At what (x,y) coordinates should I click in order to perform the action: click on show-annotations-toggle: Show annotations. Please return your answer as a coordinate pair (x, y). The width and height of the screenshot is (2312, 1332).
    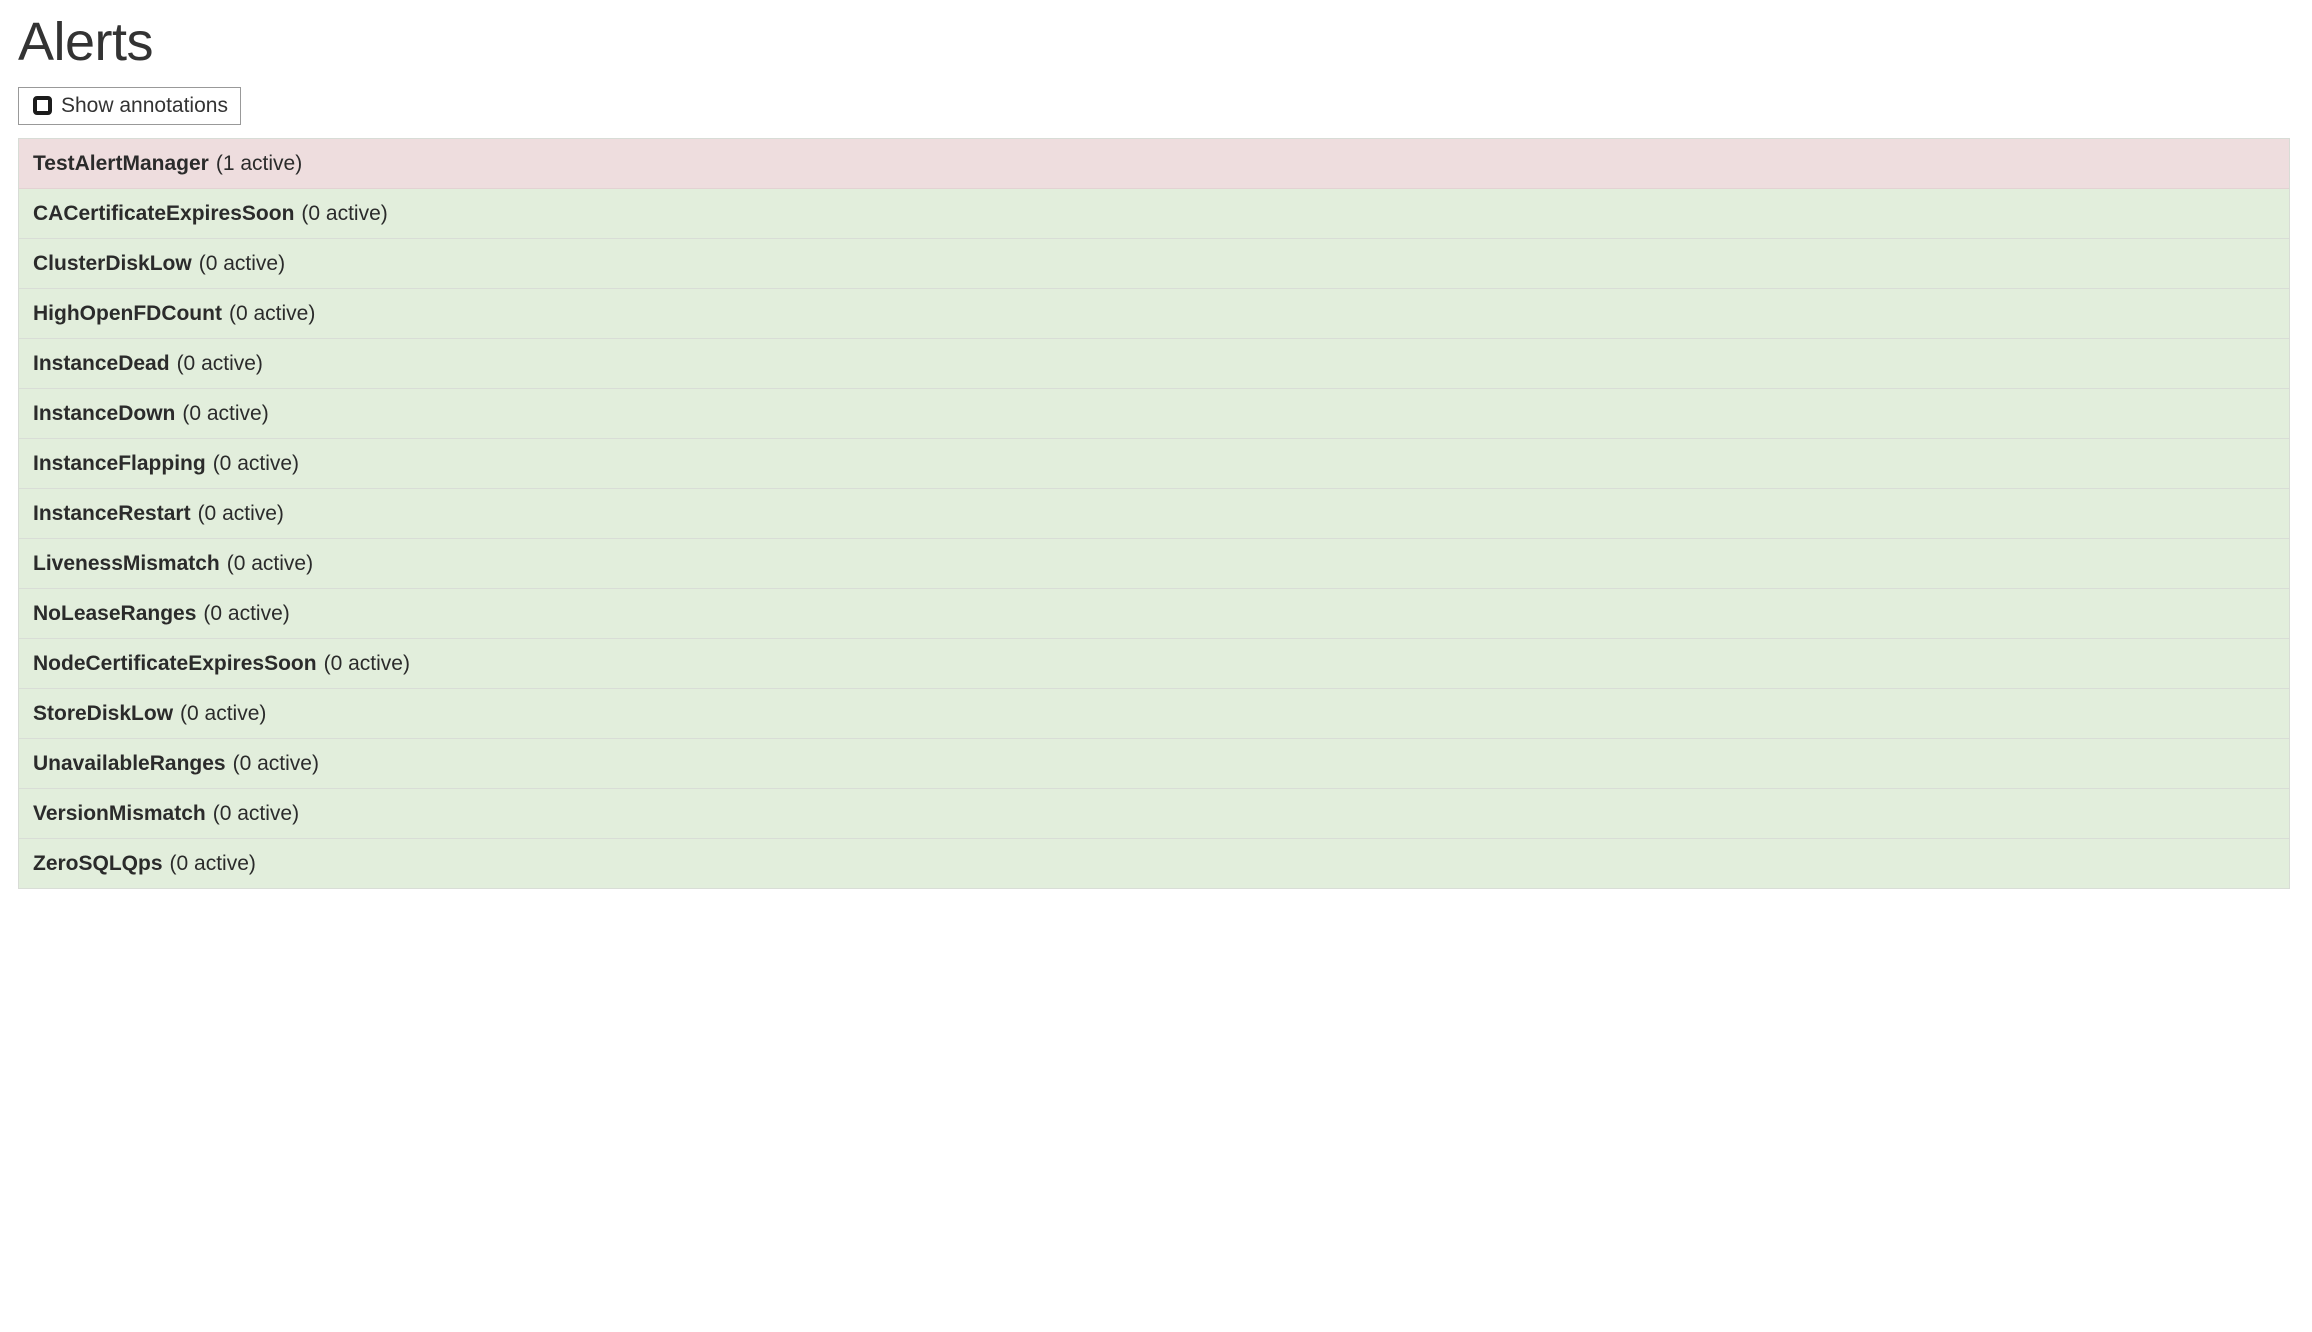
    Looking at the image, I should click on (129, 105).